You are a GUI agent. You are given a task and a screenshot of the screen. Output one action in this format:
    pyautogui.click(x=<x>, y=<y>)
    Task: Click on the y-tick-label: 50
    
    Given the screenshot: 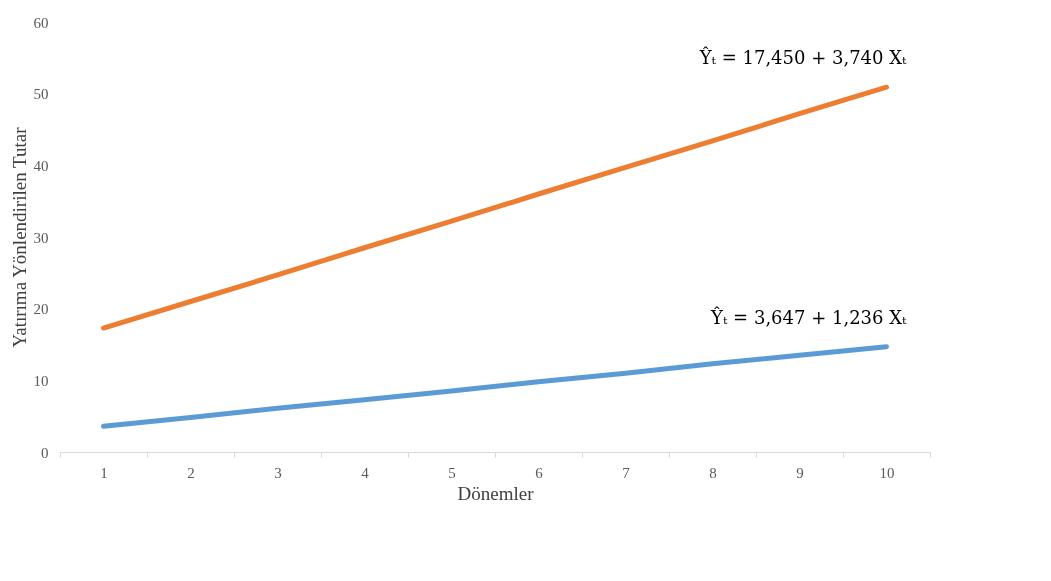 What is the action you would take?
    pyautogui.click(x=41, y=94)
    